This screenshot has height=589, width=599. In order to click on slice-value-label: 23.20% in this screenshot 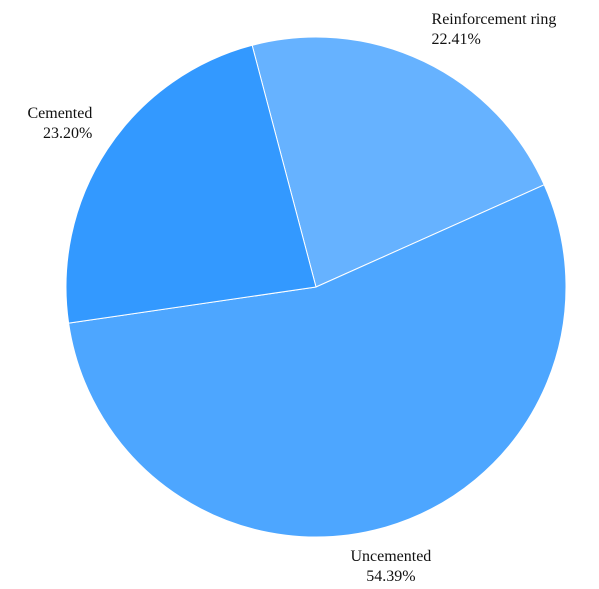, I will do `click(67, 133)`.